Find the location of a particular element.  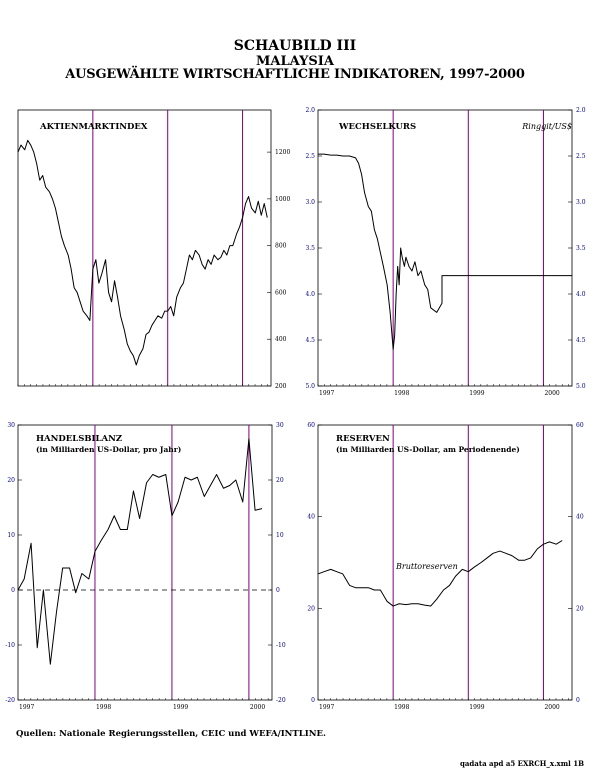

chart1-right-tick-label: 200 is located at coordinates (281, 386).